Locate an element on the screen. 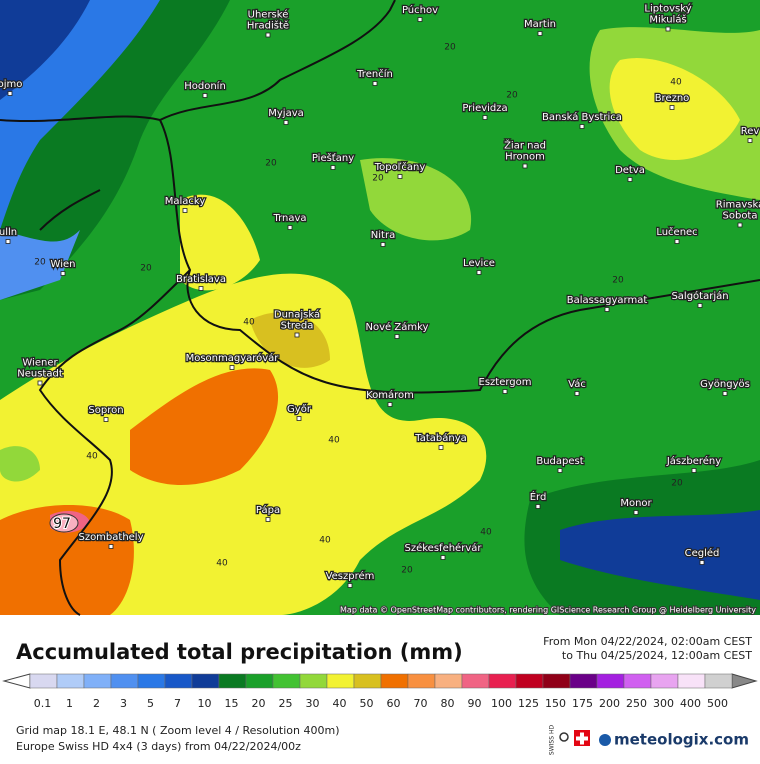 Image resolution: width=760 pixels, height=764 pixels. place-label: Neustadt is located at coordinates (40, 374).